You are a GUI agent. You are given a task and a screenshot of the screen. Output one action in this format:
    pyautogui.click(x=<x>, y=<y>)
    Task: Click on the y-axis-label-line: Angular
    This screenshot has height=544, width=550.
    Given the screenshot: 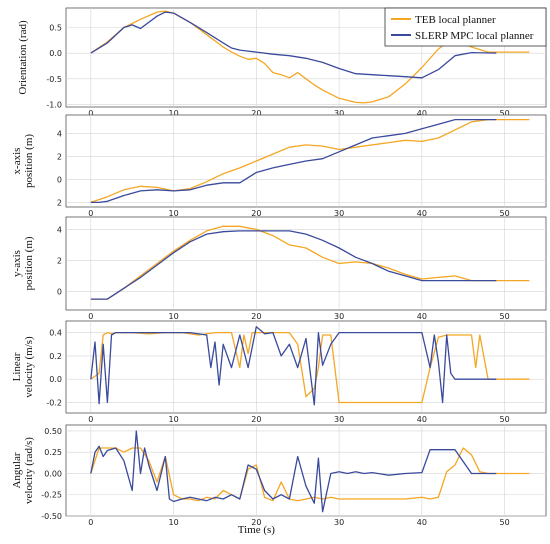 What is the action you would take?
    pyautogui.click(x=17, y=470)
    